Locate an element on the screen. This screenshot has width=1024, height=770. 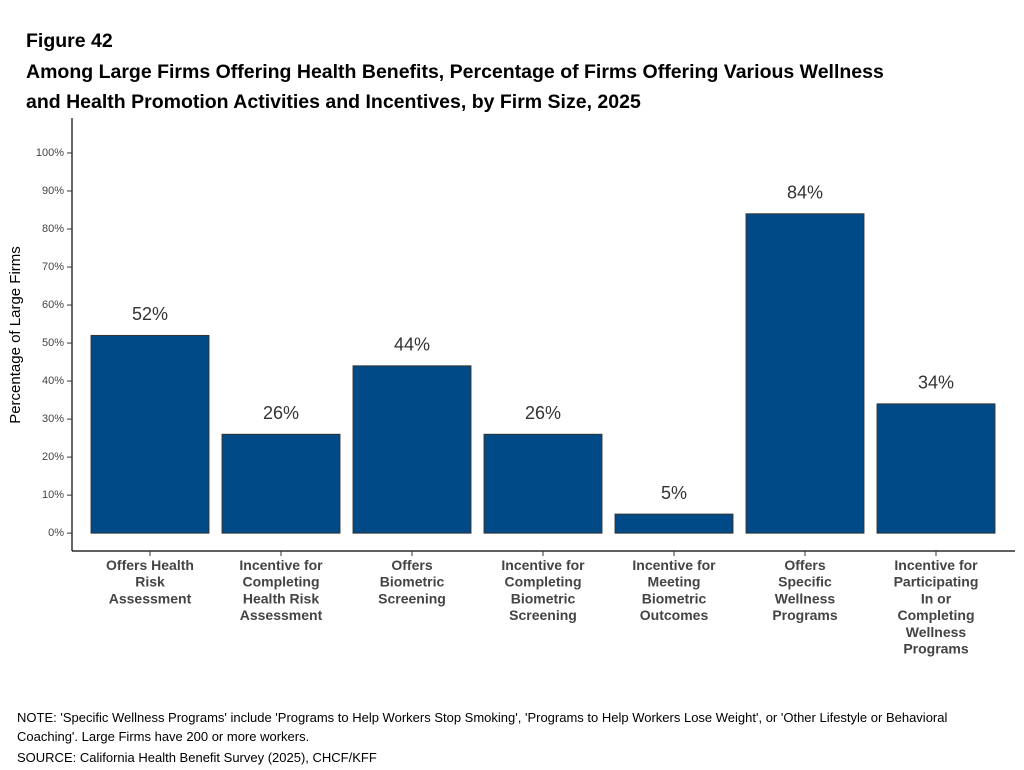
y-tick-label: 20% is located at coordinates (53, 457).